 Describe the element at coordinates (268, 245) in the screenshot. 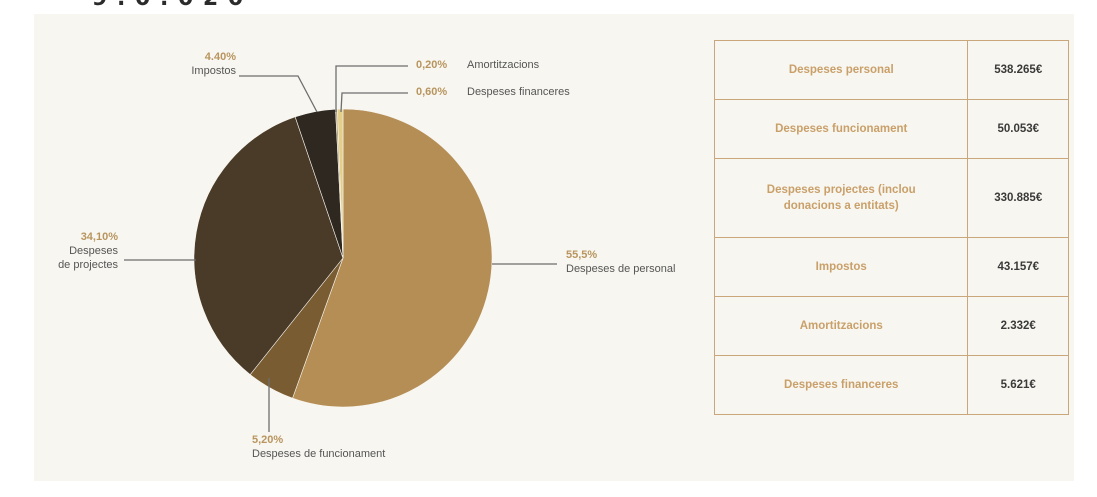

I see `pie-slice-projectes` at that location.